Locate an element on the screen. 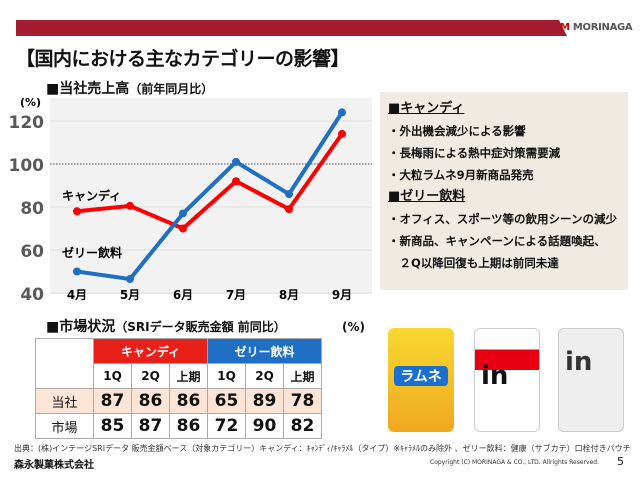 The height and width of the screenshot is (480, 640). page-number: 5 is located at coordinates (620, 461).